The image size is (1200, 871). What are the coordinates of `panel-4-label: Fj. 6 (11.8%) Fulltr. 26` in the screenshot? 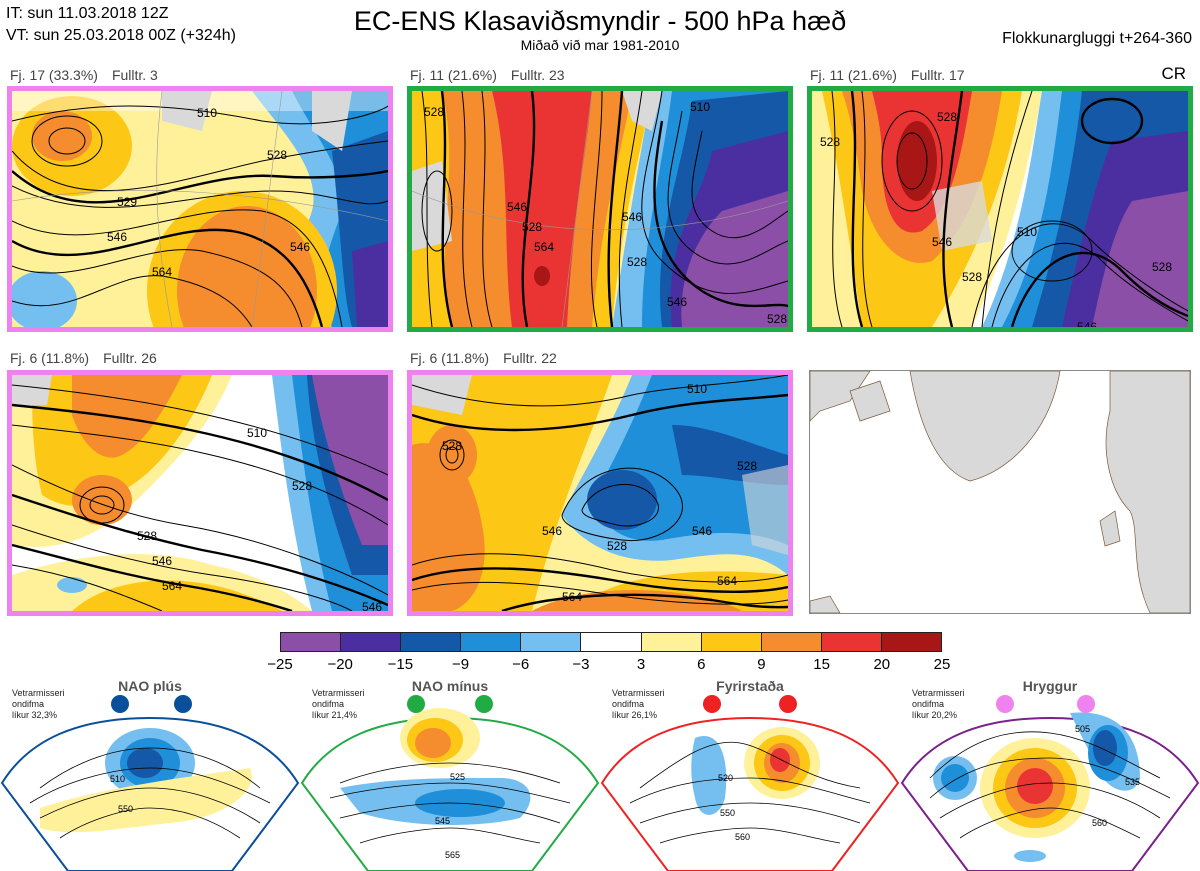 It's located at (83, 358).